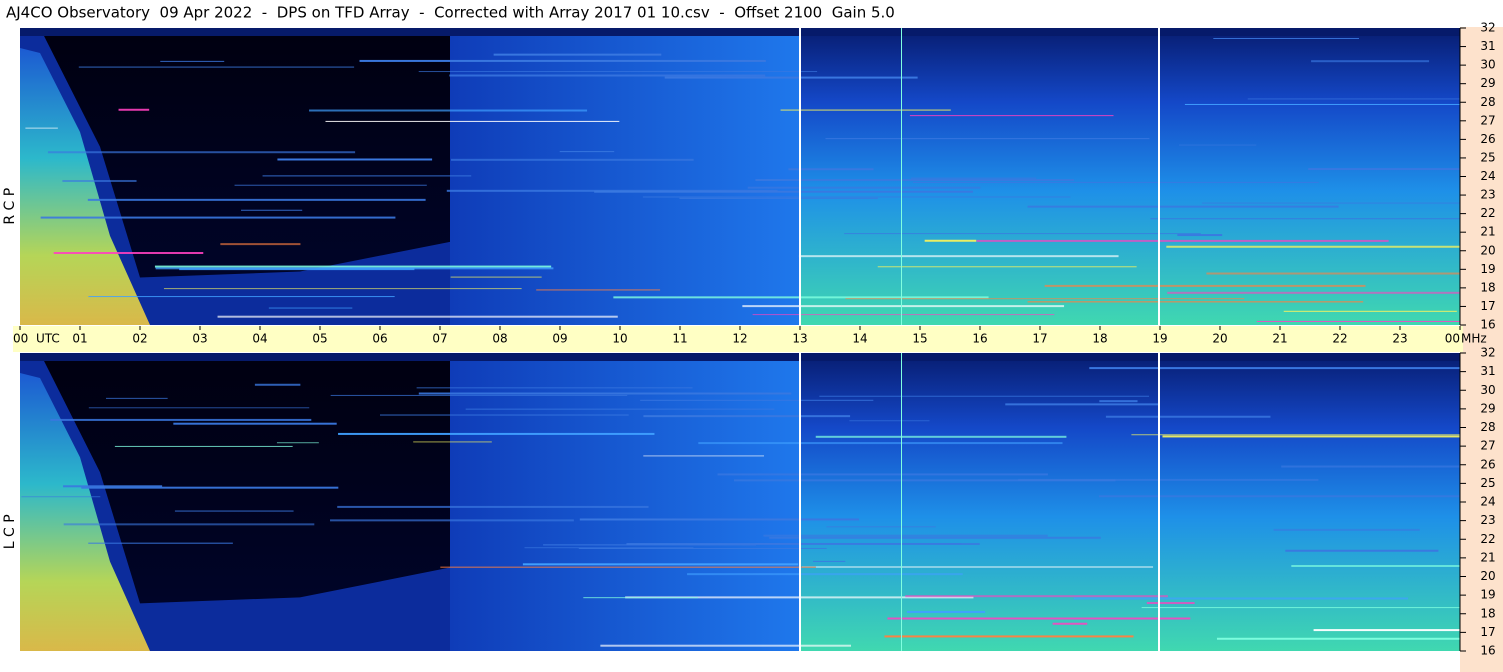 The image size is (1503, 672). Describe the element at coordinates (499, 339) in the screenshot. I see `x-tick-label: 08` at that location.